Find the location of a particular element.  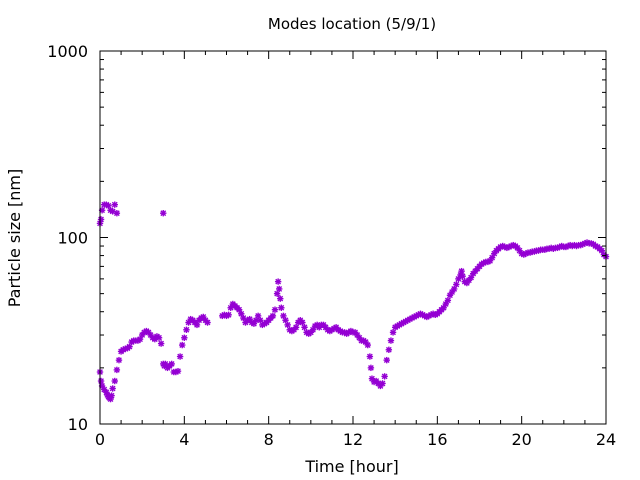

x-tick-label: 4 is located at coordinates (184, 439).